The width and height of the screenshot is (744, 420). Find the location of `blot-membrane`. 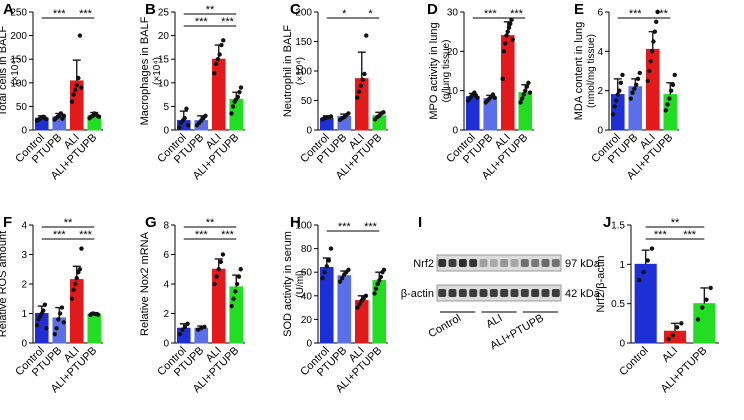

blot-membrane is located at coordinates (499, 263).